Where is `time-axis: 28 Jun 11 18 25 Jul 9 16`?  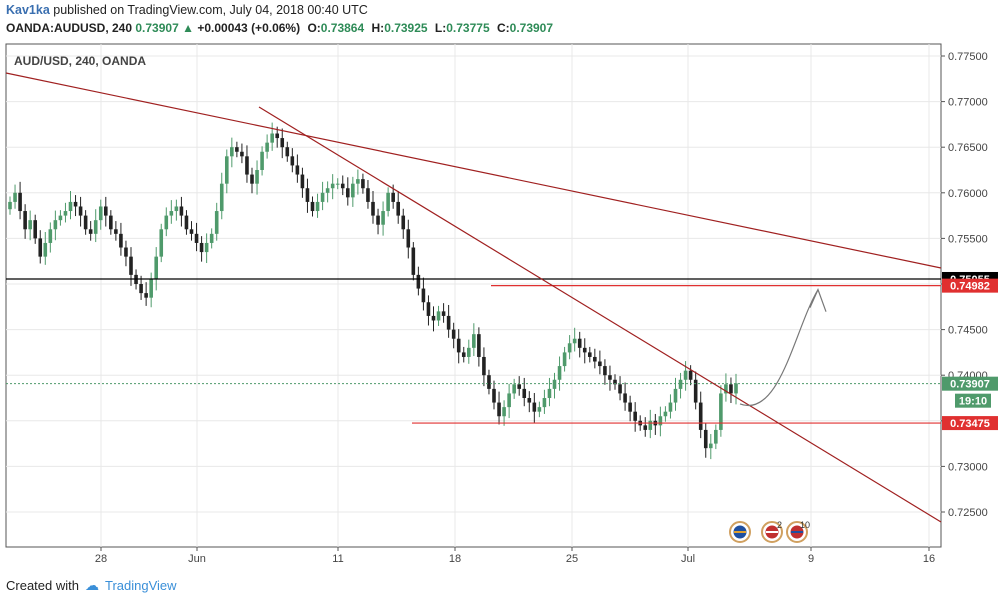
time-axis: 28 Jun 11 18 25 Jul 9 16 is located at coordinates (515, 556).